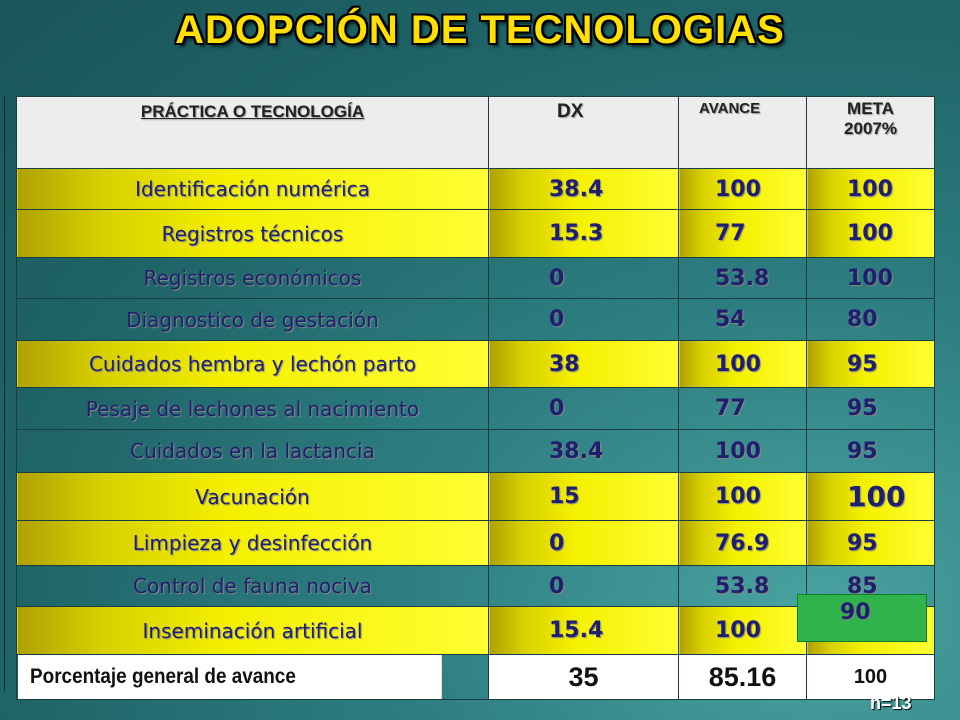  Describe the element at coordinates (583, 233) in the screenshot. I see `dx-value: 15.3` at that location.